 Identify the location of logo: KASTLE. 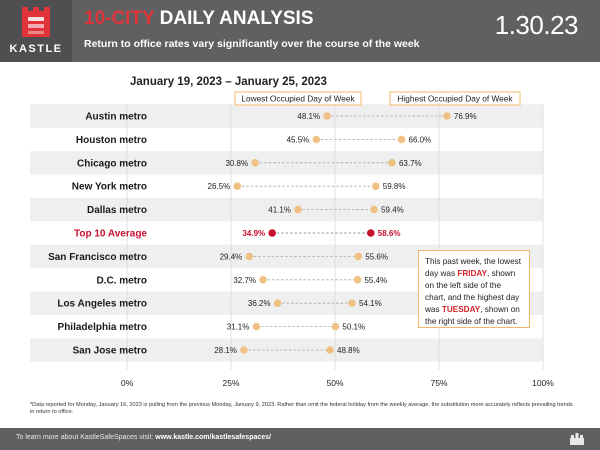
(36, 31).